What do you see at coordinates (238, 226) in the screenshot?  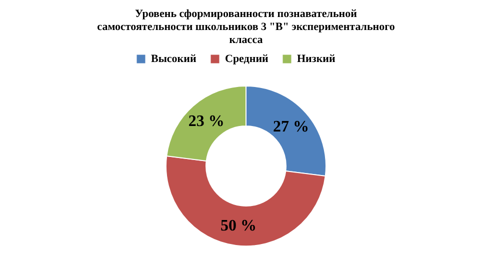 I see `data-label: 50 %` at bounding box center [238, 226].